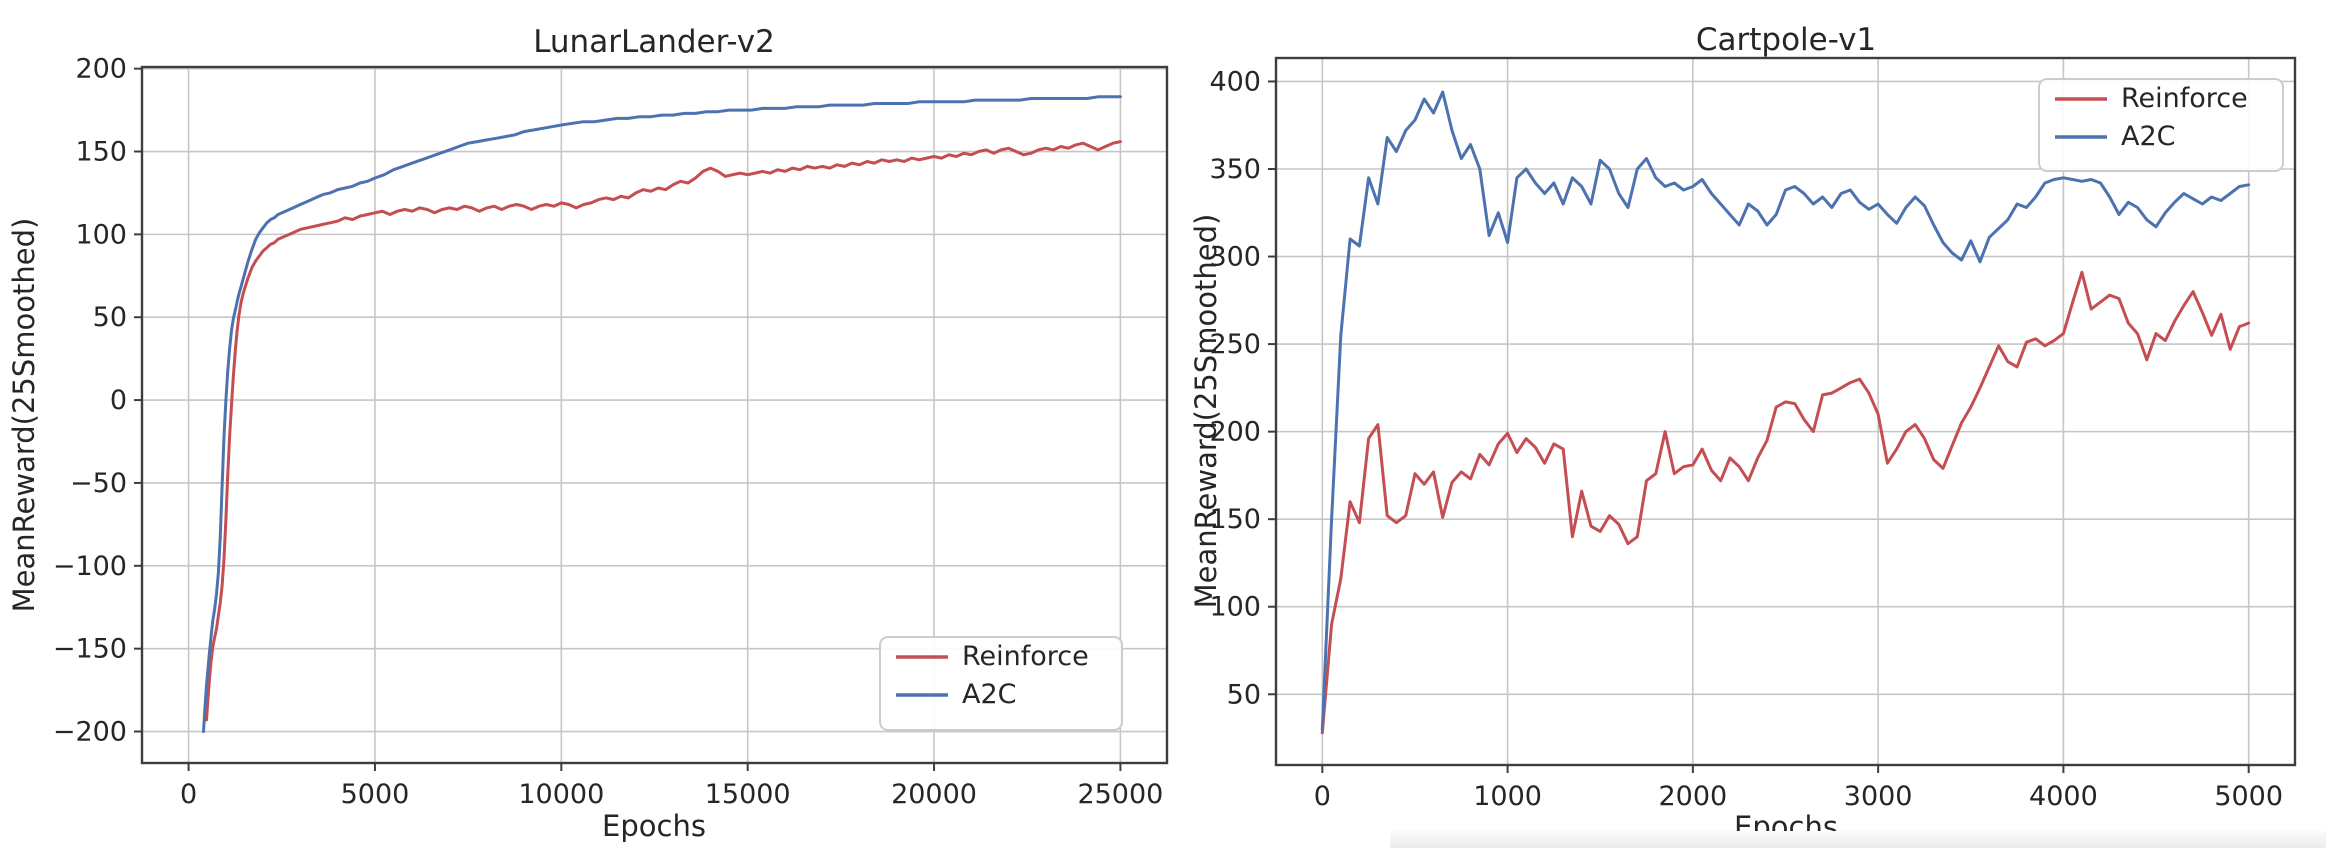 This screenshot has height=852, width=2326. Describe the element at coordinates (118, 400) in the screenshot. I see `y-tick-label: 0` at that location.